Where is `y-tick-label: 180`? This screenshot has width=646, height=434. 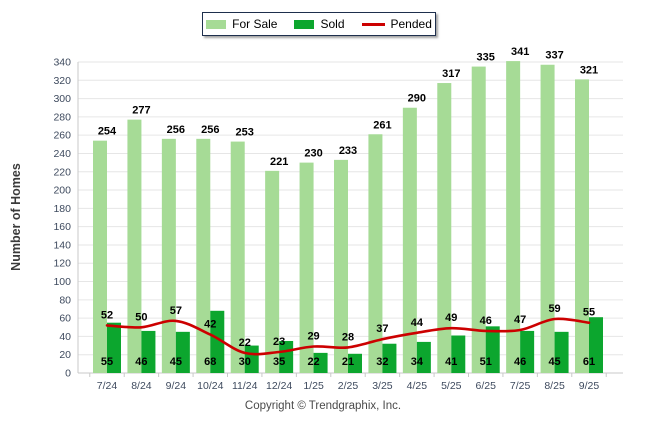 y-tick-label: 180 is located at coordinates (62, 209).